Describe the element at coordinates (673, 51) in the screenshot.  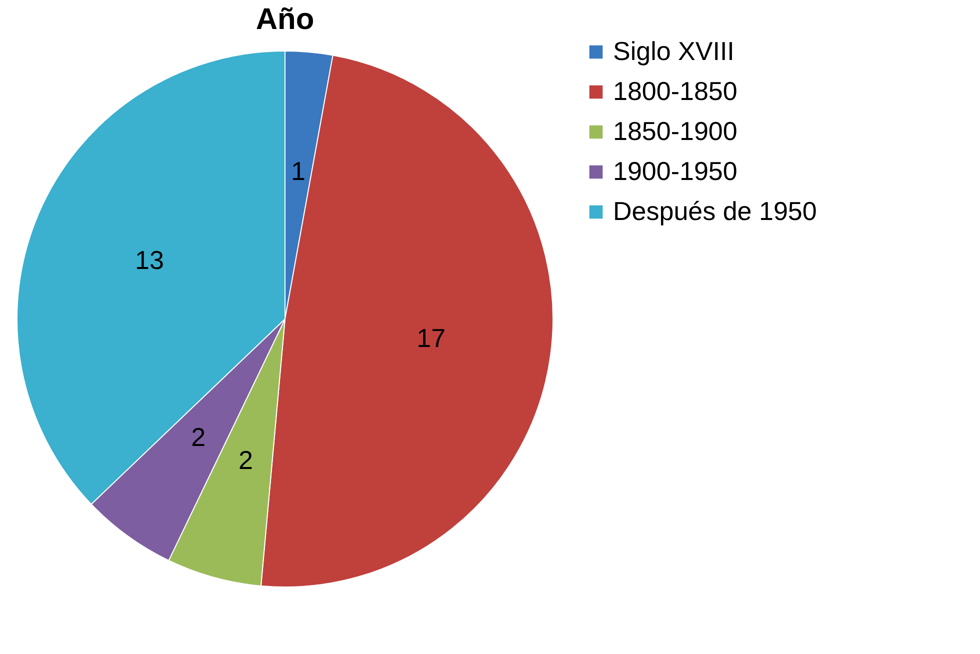
I see `legend-label: Siglo XVIII` at that location.